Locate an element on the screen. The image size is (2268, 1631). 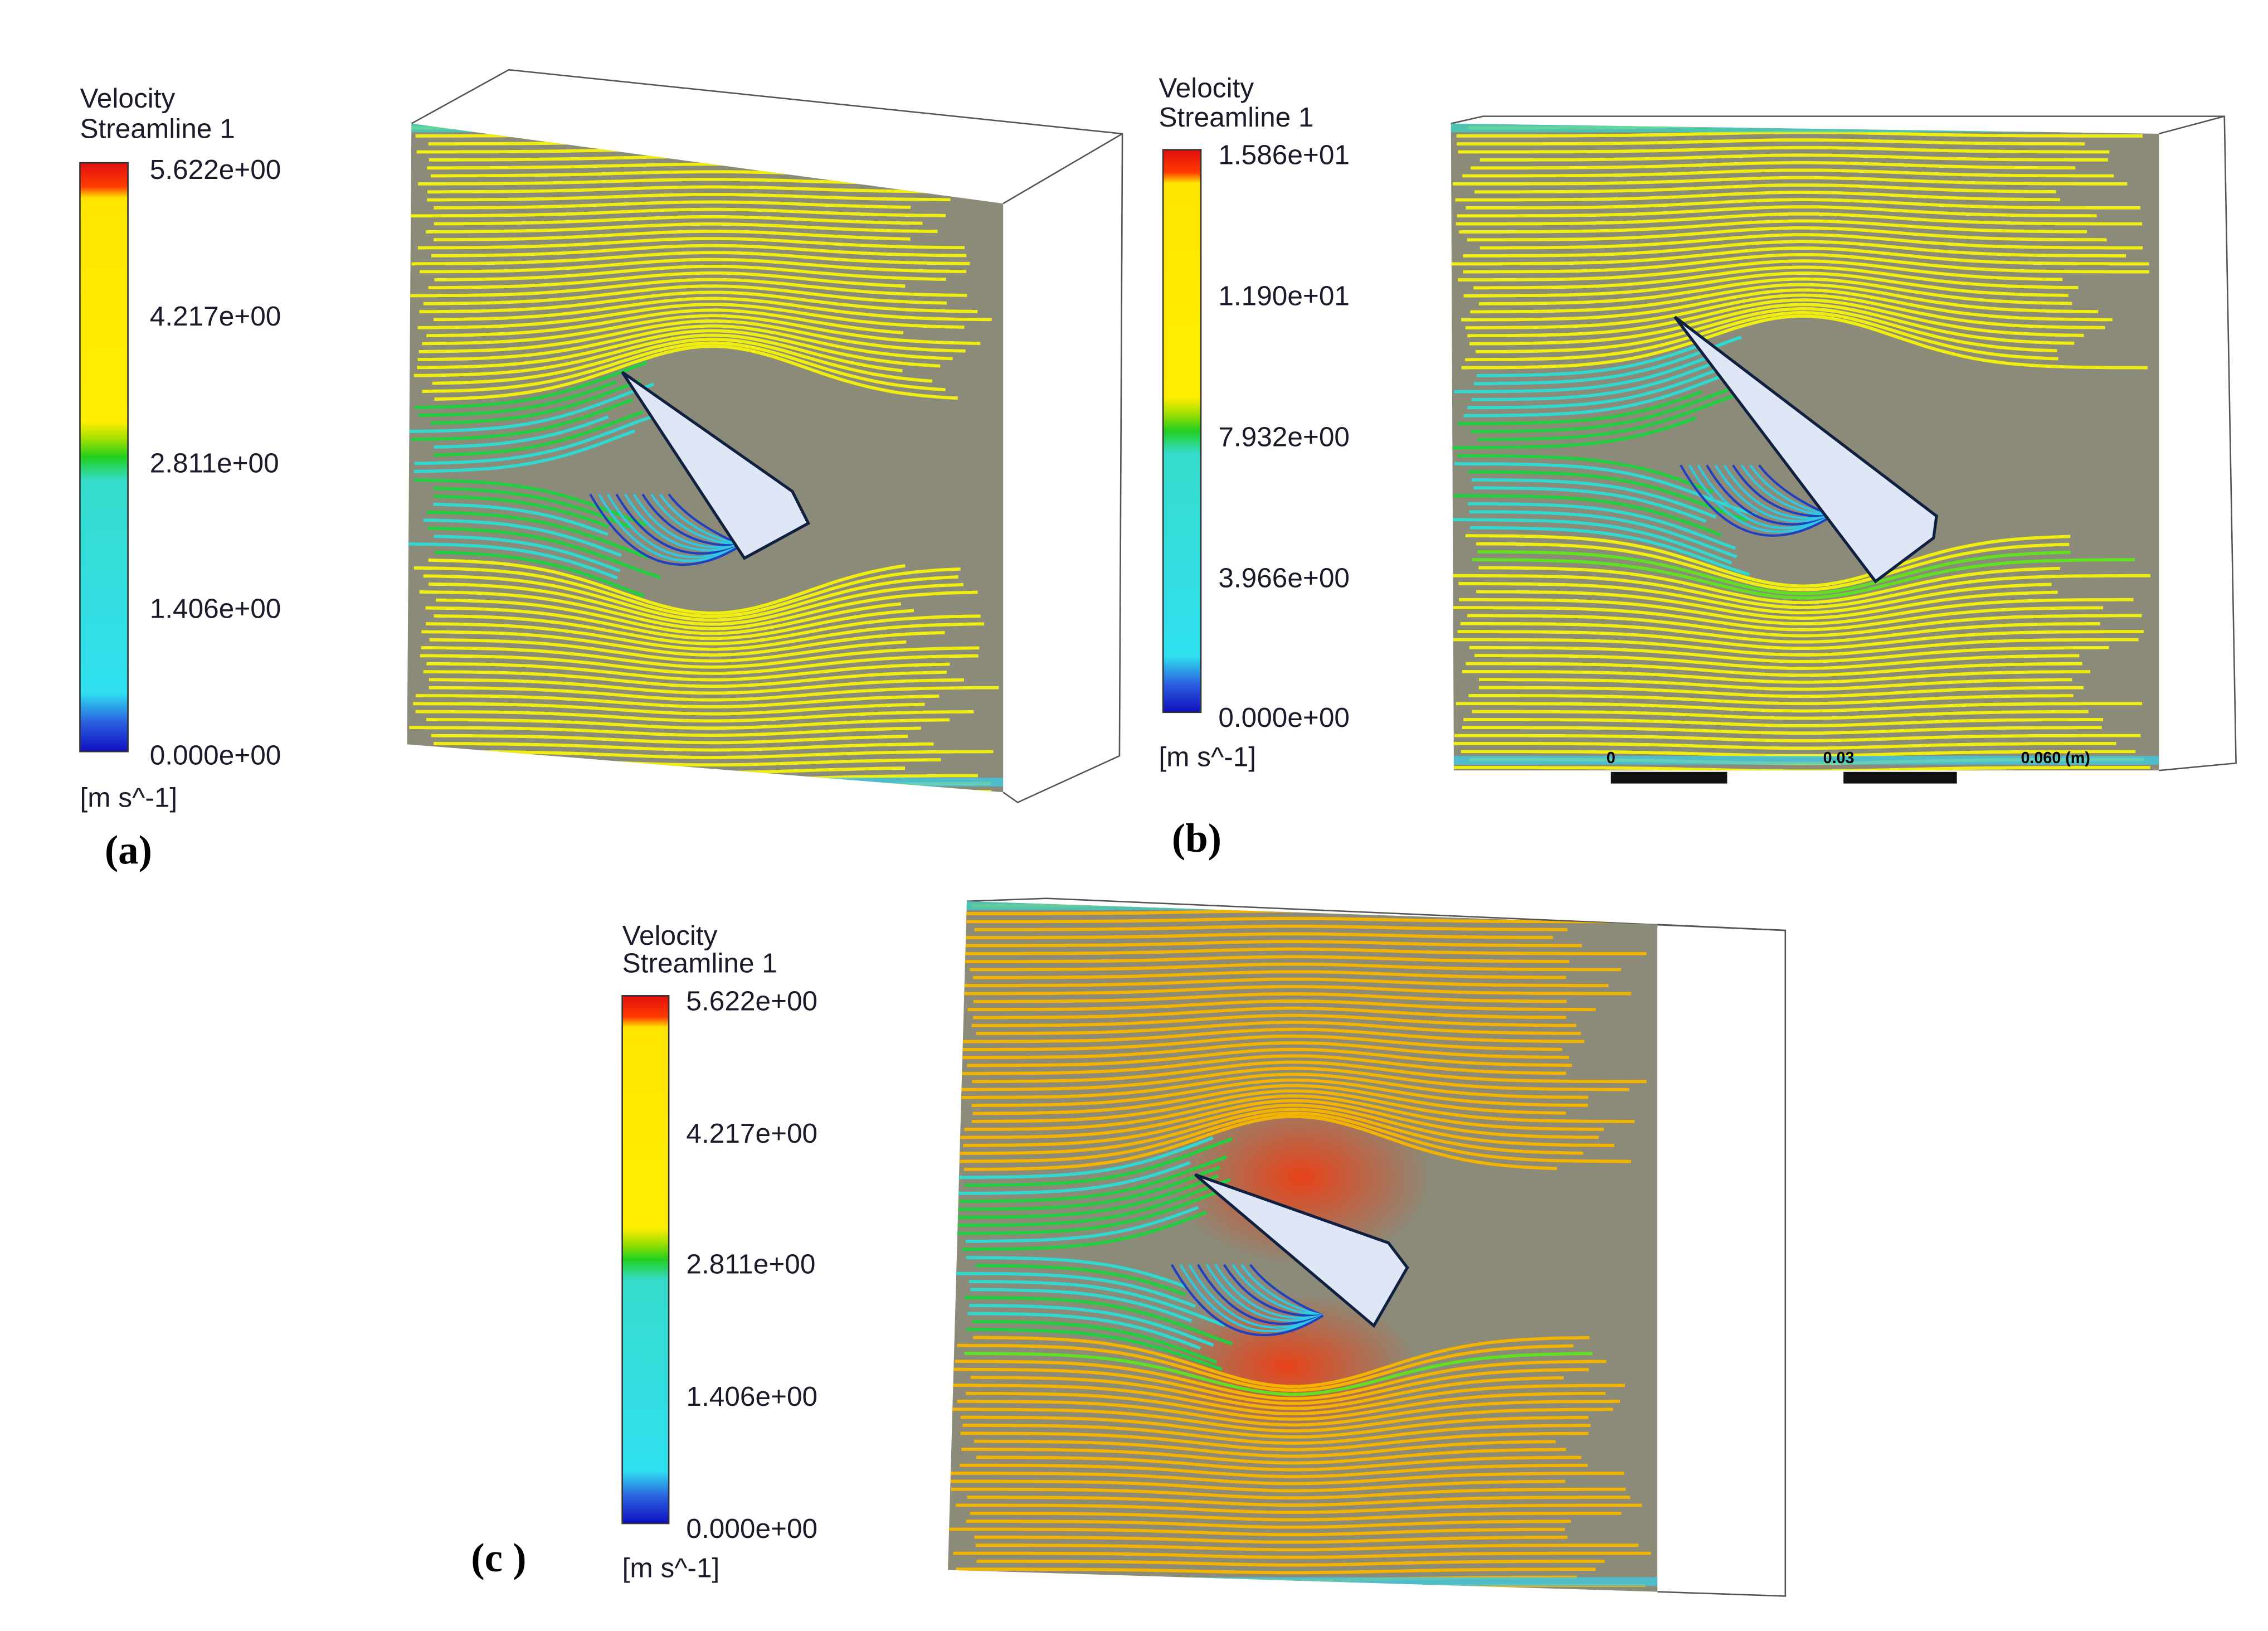
legend-title: Streamline 1 is located at coordinates (157, 128).